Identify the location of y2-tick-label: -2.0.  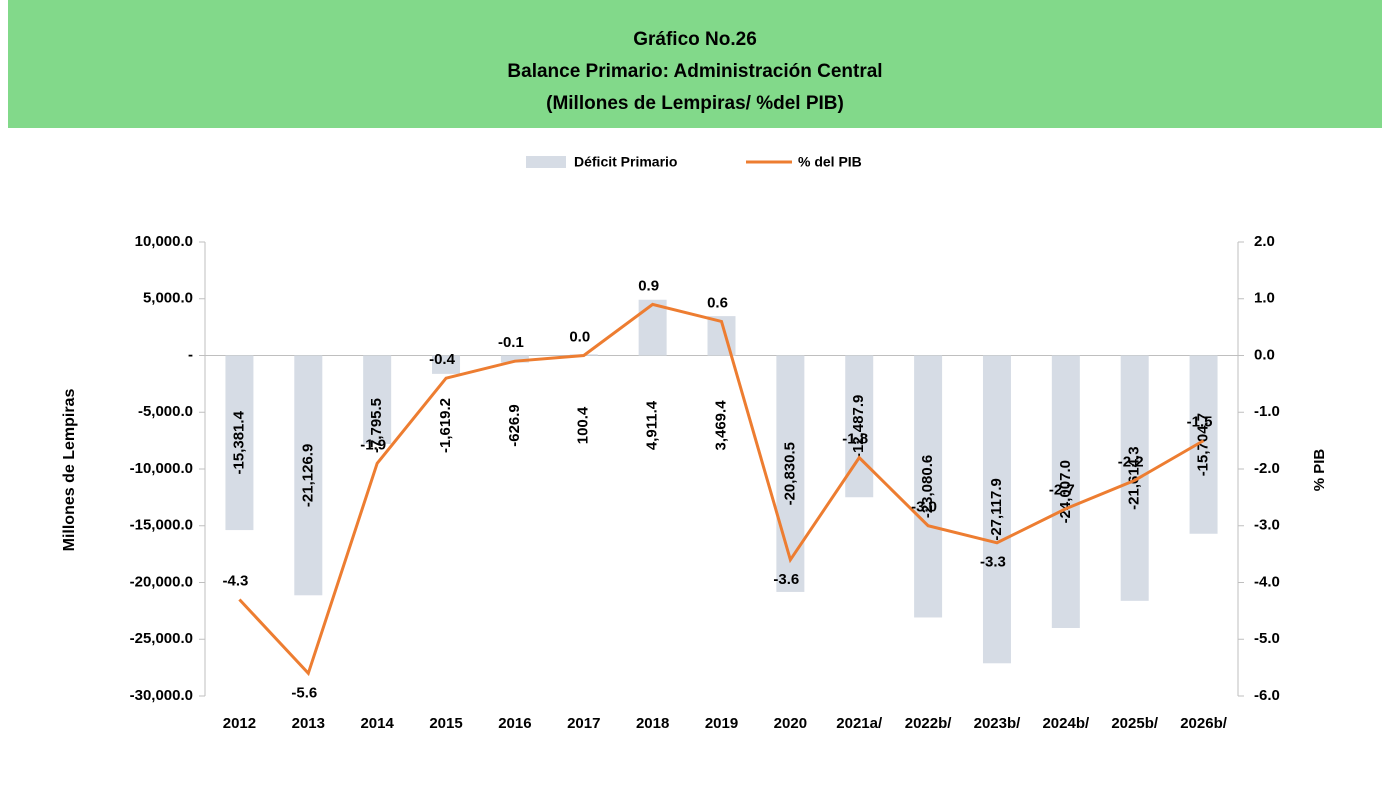
(1267, 468).